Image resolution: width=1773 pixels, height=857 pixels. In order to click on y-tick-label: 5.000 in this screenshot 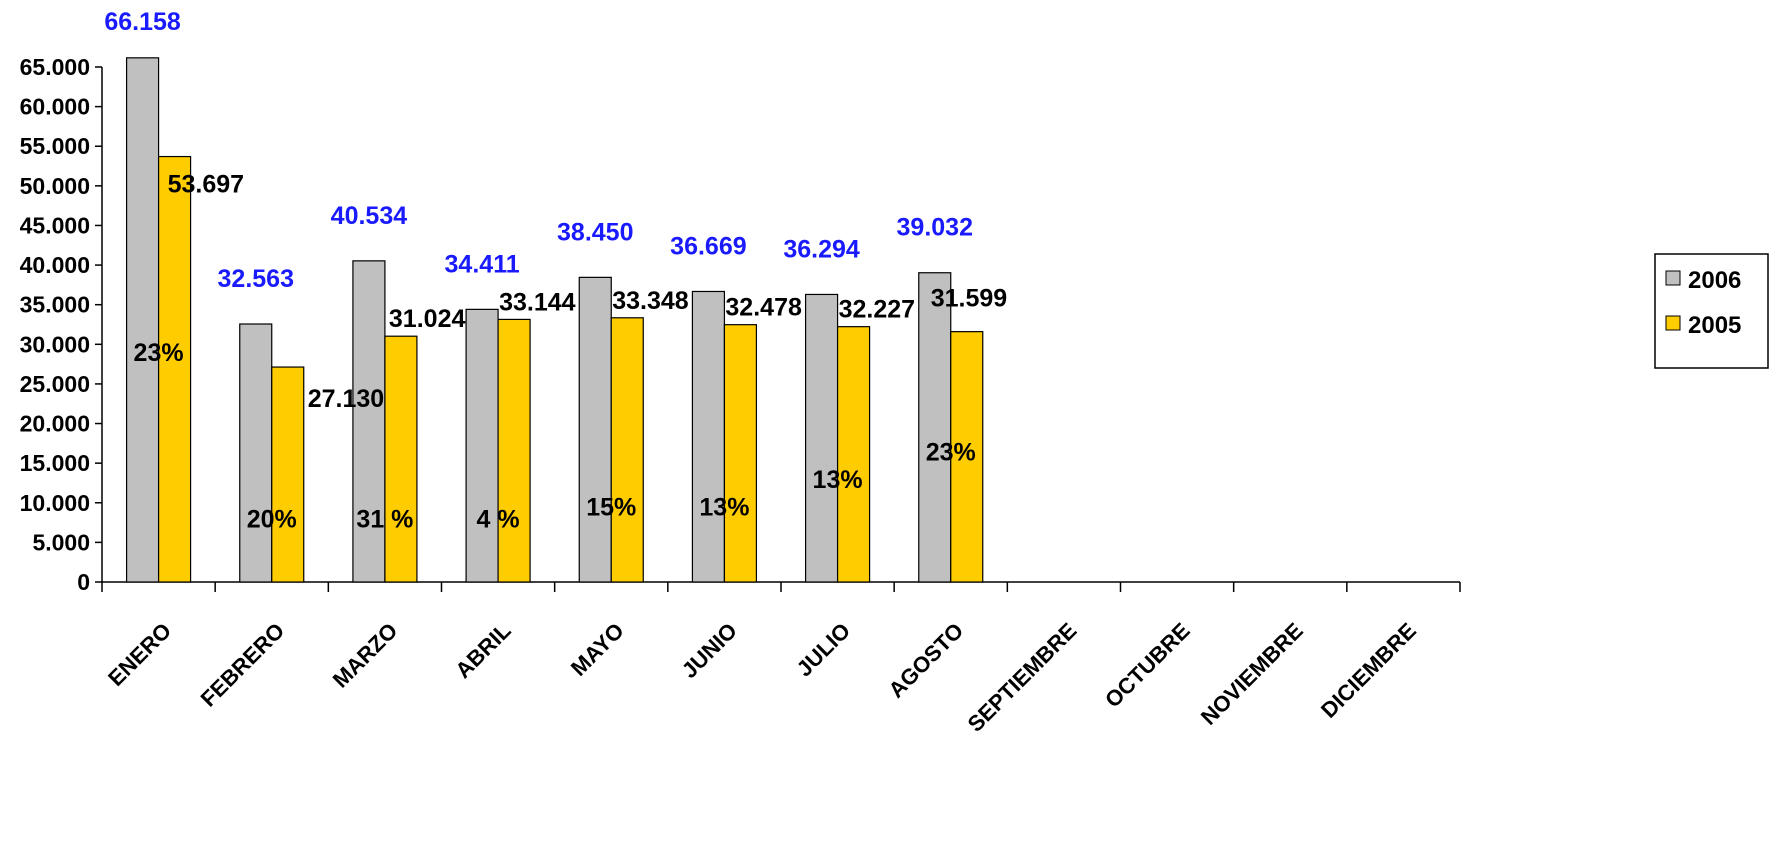, I will do `click(61, 542)`.